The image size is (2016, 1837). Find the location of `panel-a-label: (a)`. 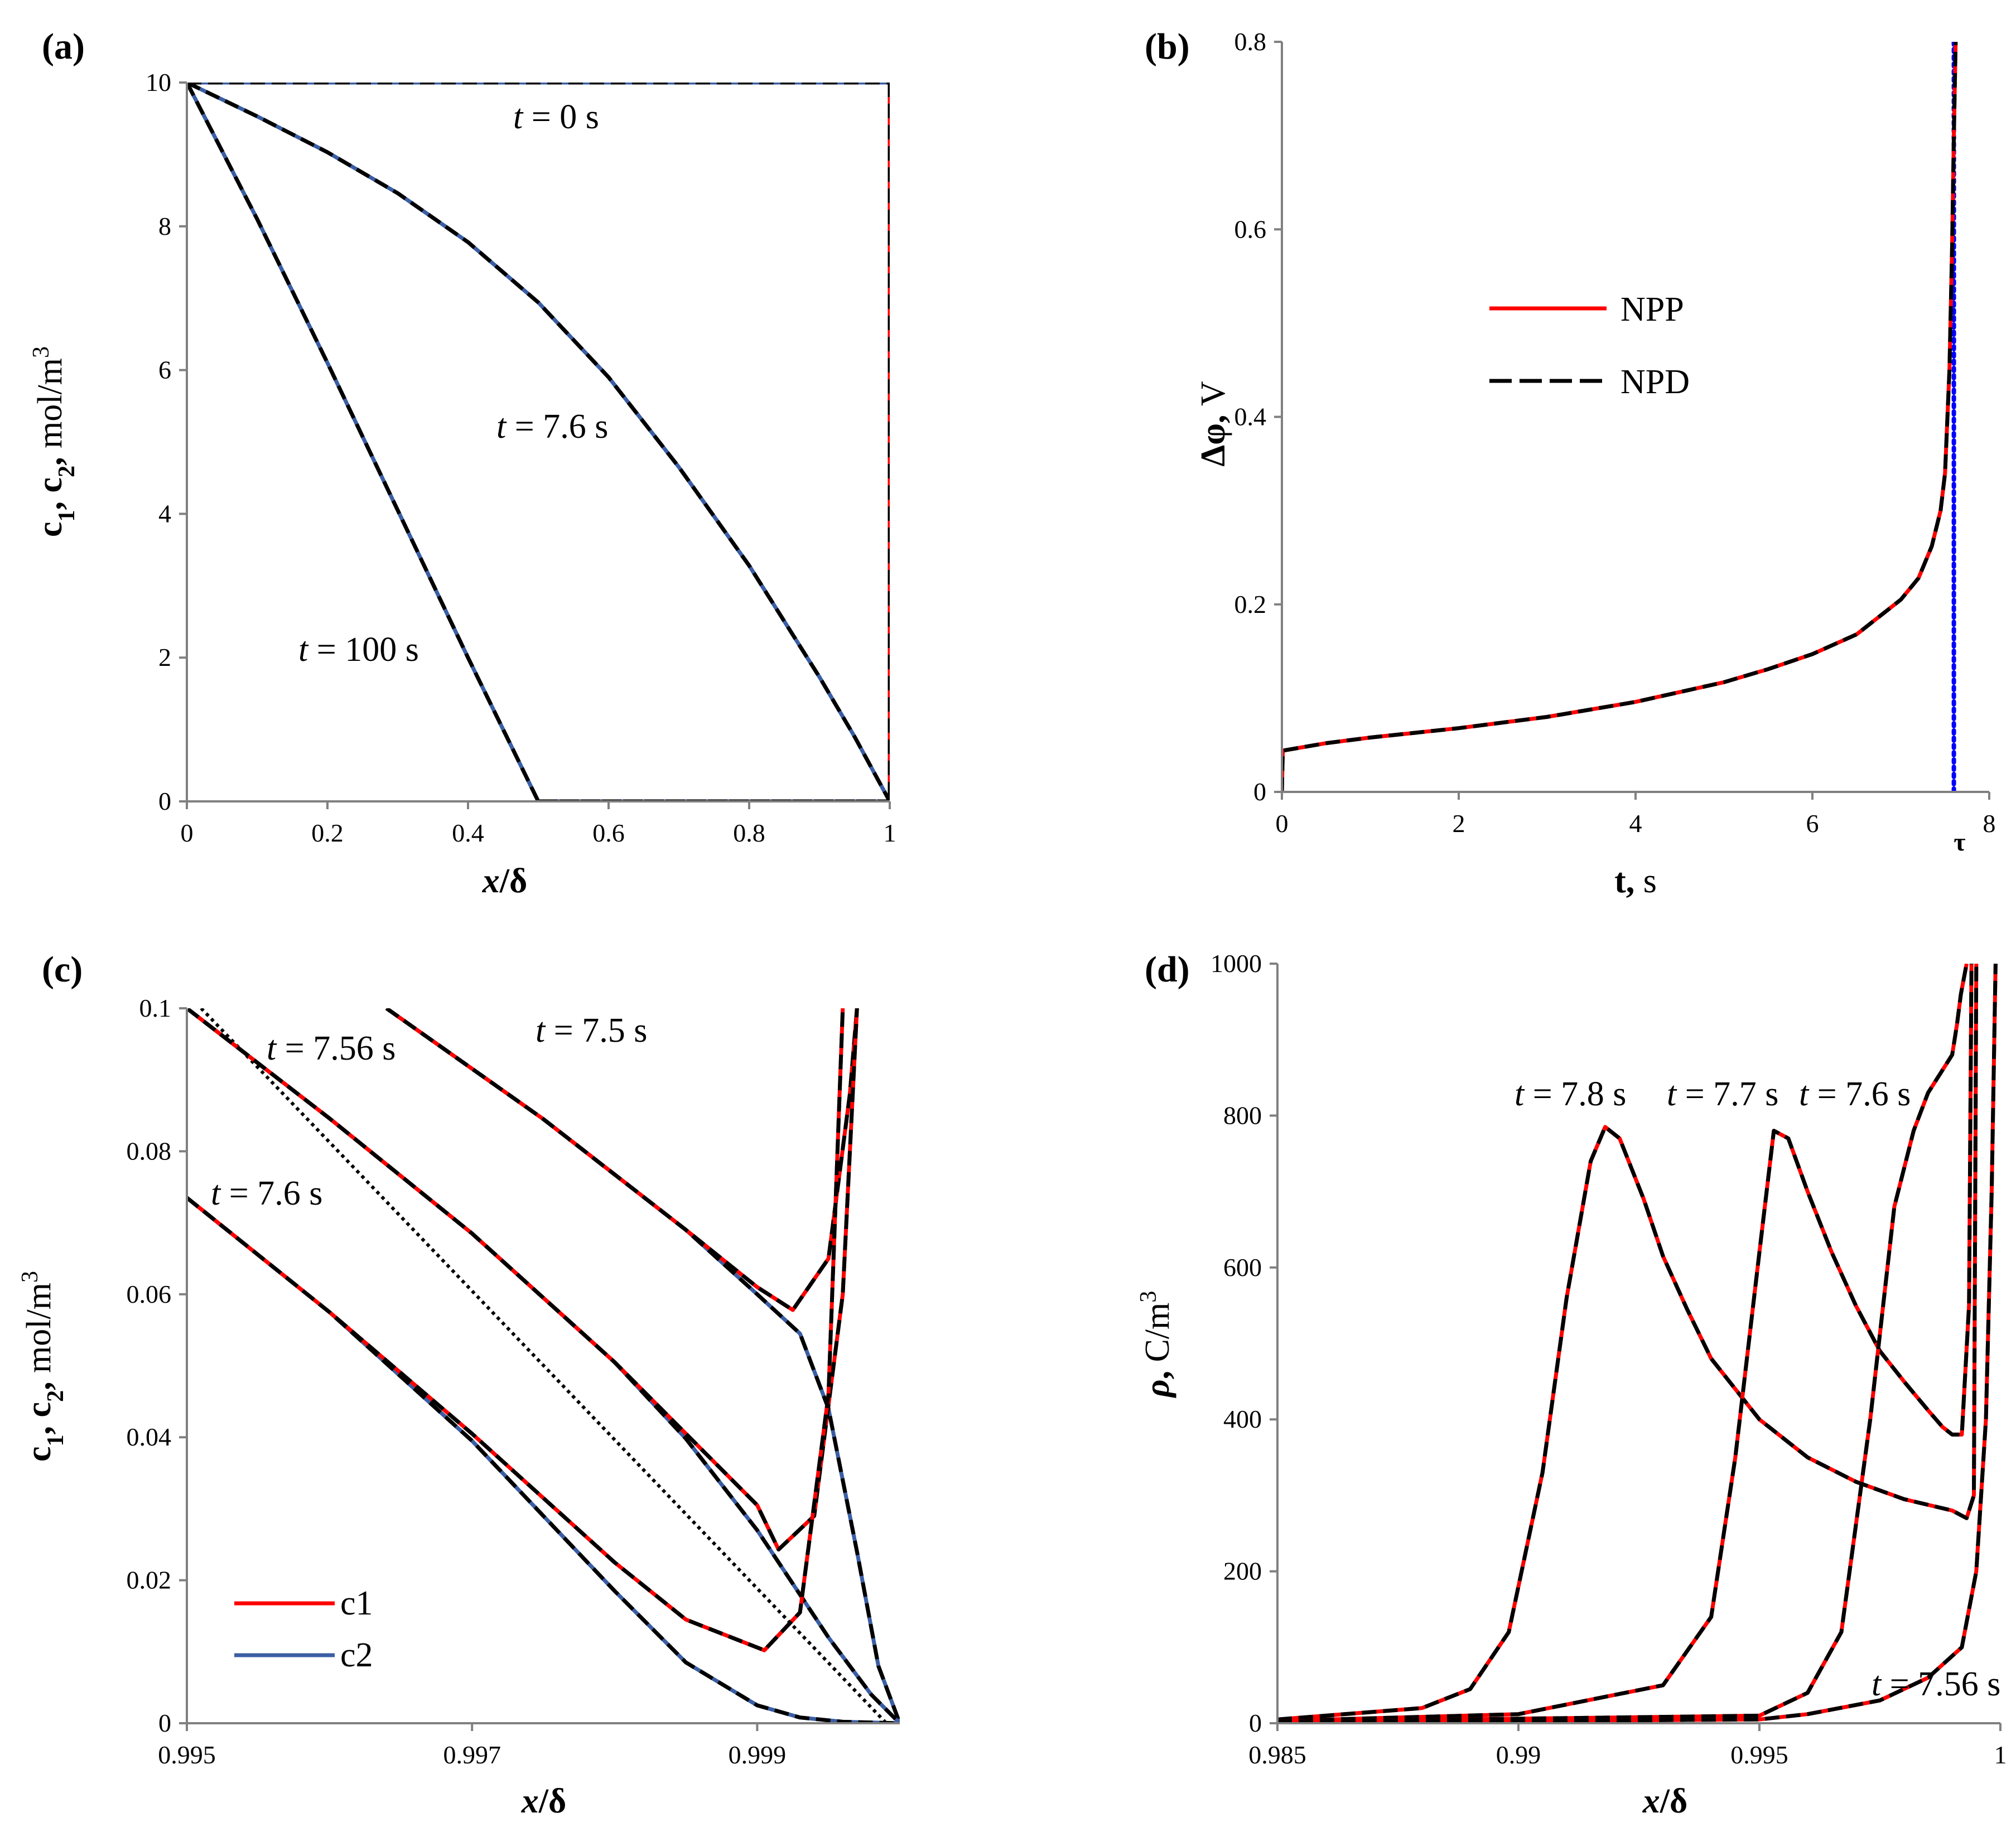

panel-a-label: (a) is located at coordinates (63, 46).